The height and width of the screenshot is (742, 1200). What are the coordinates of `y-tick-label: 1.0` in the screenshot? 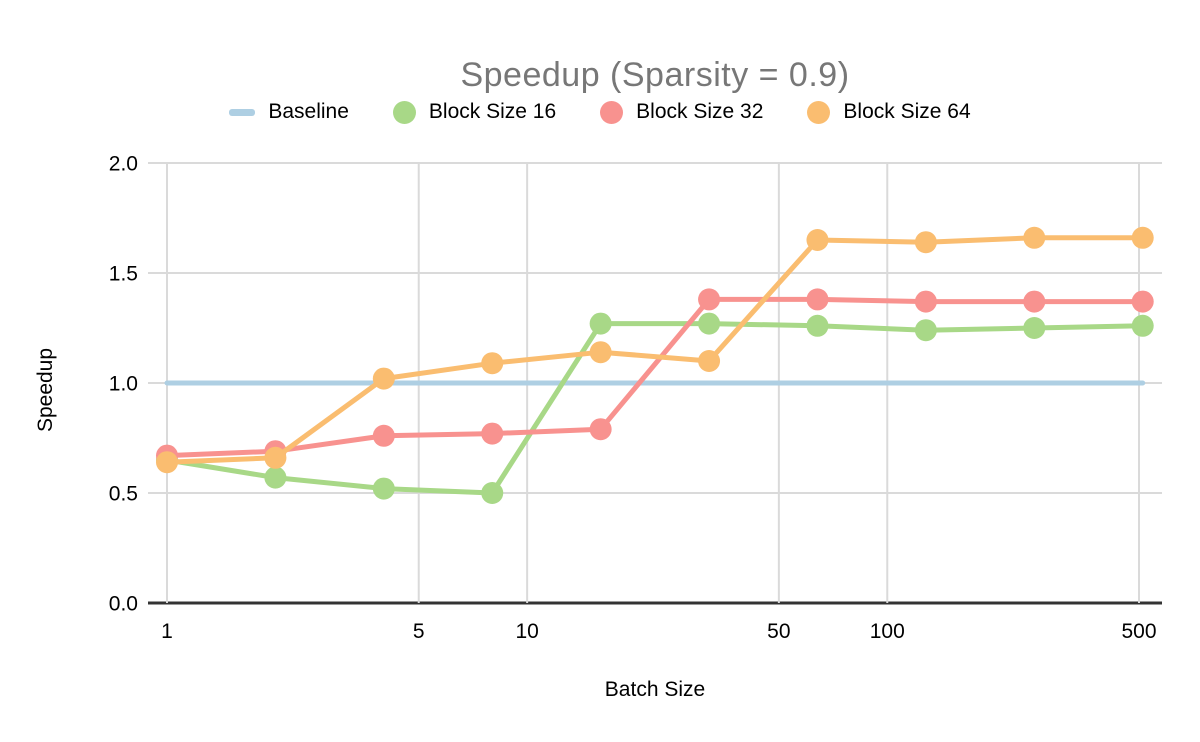 It's located at (123, 384).